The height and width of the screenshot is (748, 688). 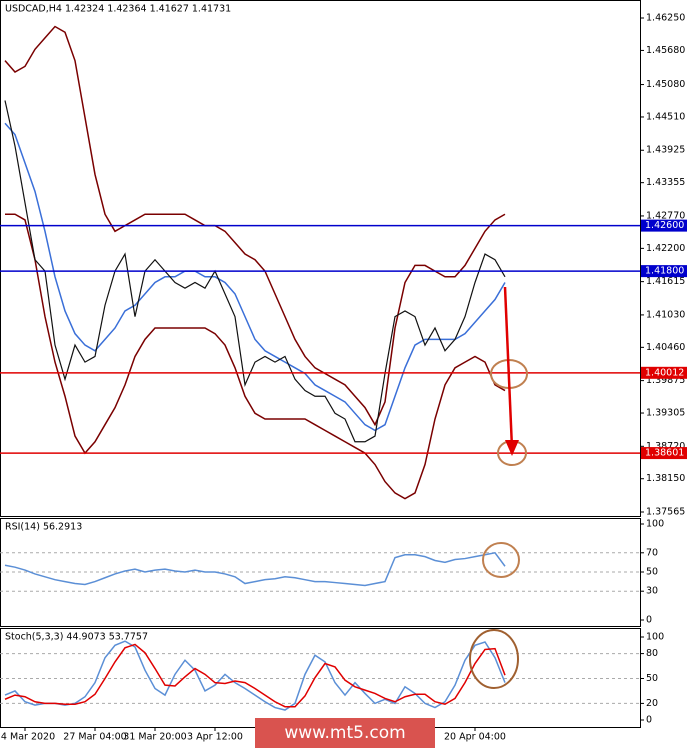 I want to click on y-tick-label: 1.45680, so click(x=665, y=50).